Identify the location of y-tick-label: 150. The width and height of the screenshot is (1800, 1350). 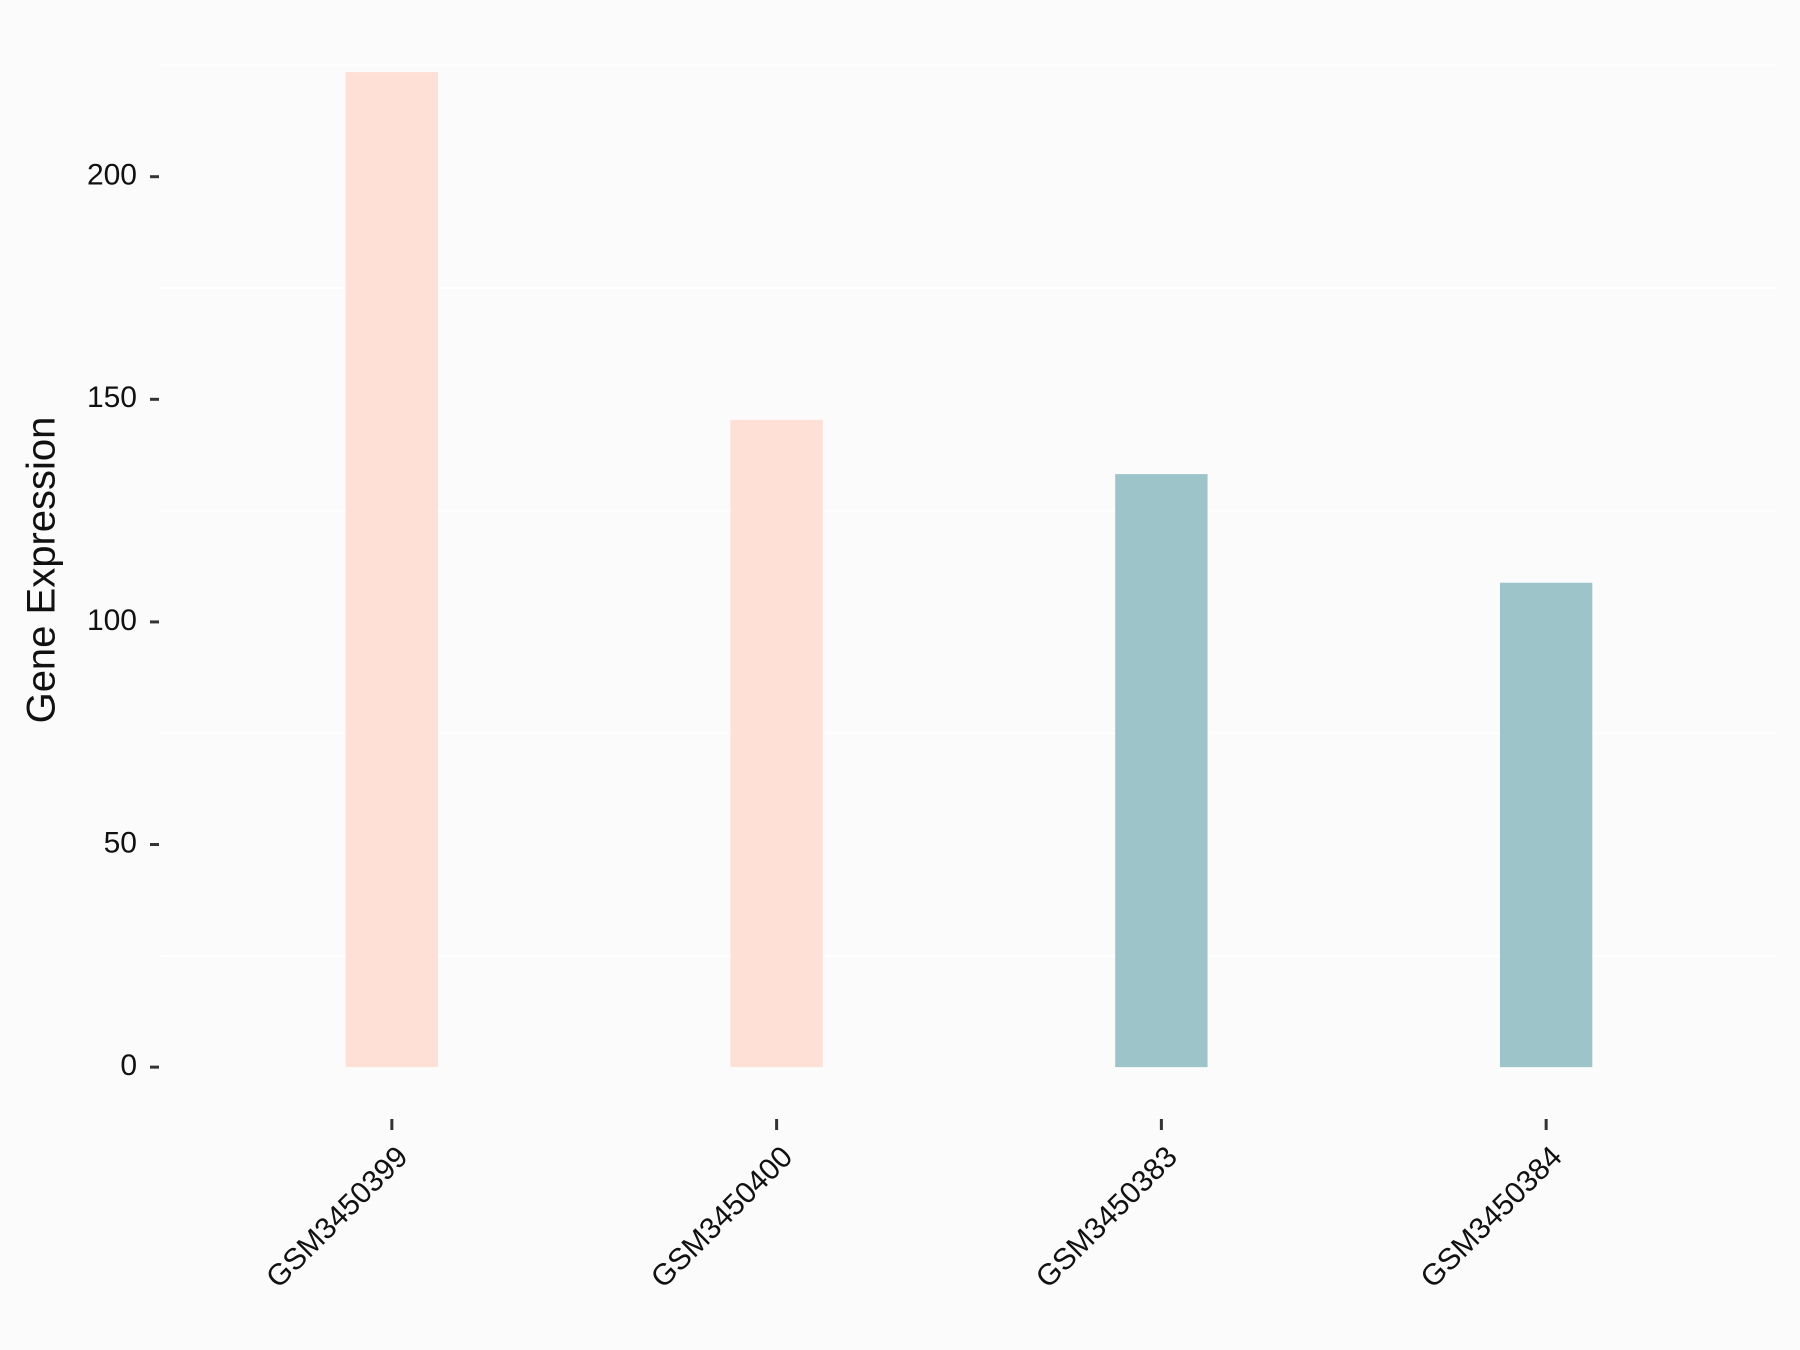
(112, 397).